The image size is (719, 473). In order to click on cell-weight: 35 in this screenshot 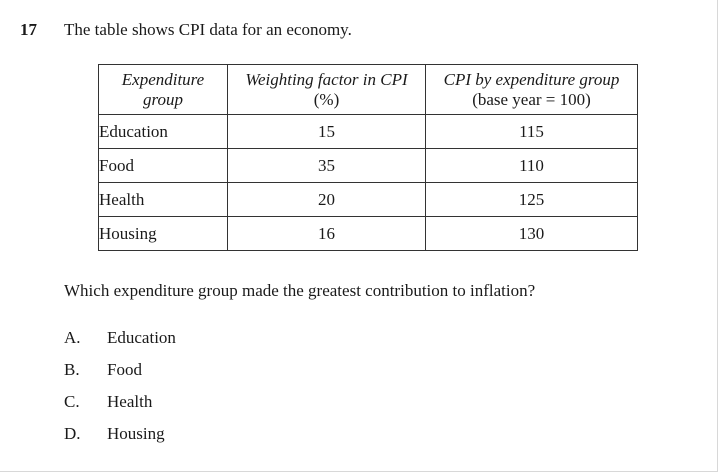, I will do `click(326, 165)`.